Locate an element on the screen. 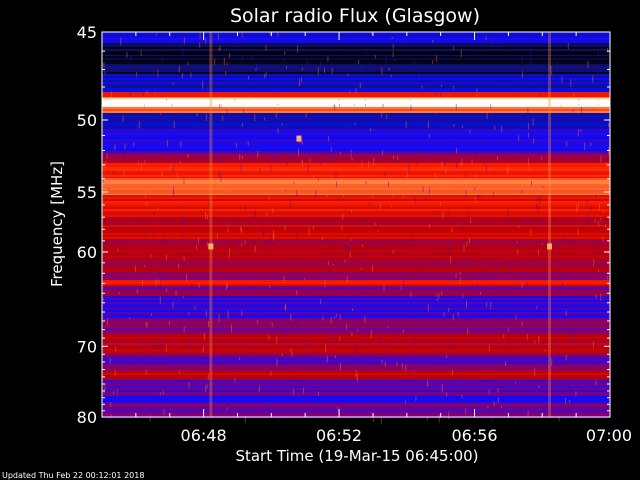 Image resolution: width=640 pixels, height=480 pixels. y-tick-label: 70 is located at coordinates (87, 346).